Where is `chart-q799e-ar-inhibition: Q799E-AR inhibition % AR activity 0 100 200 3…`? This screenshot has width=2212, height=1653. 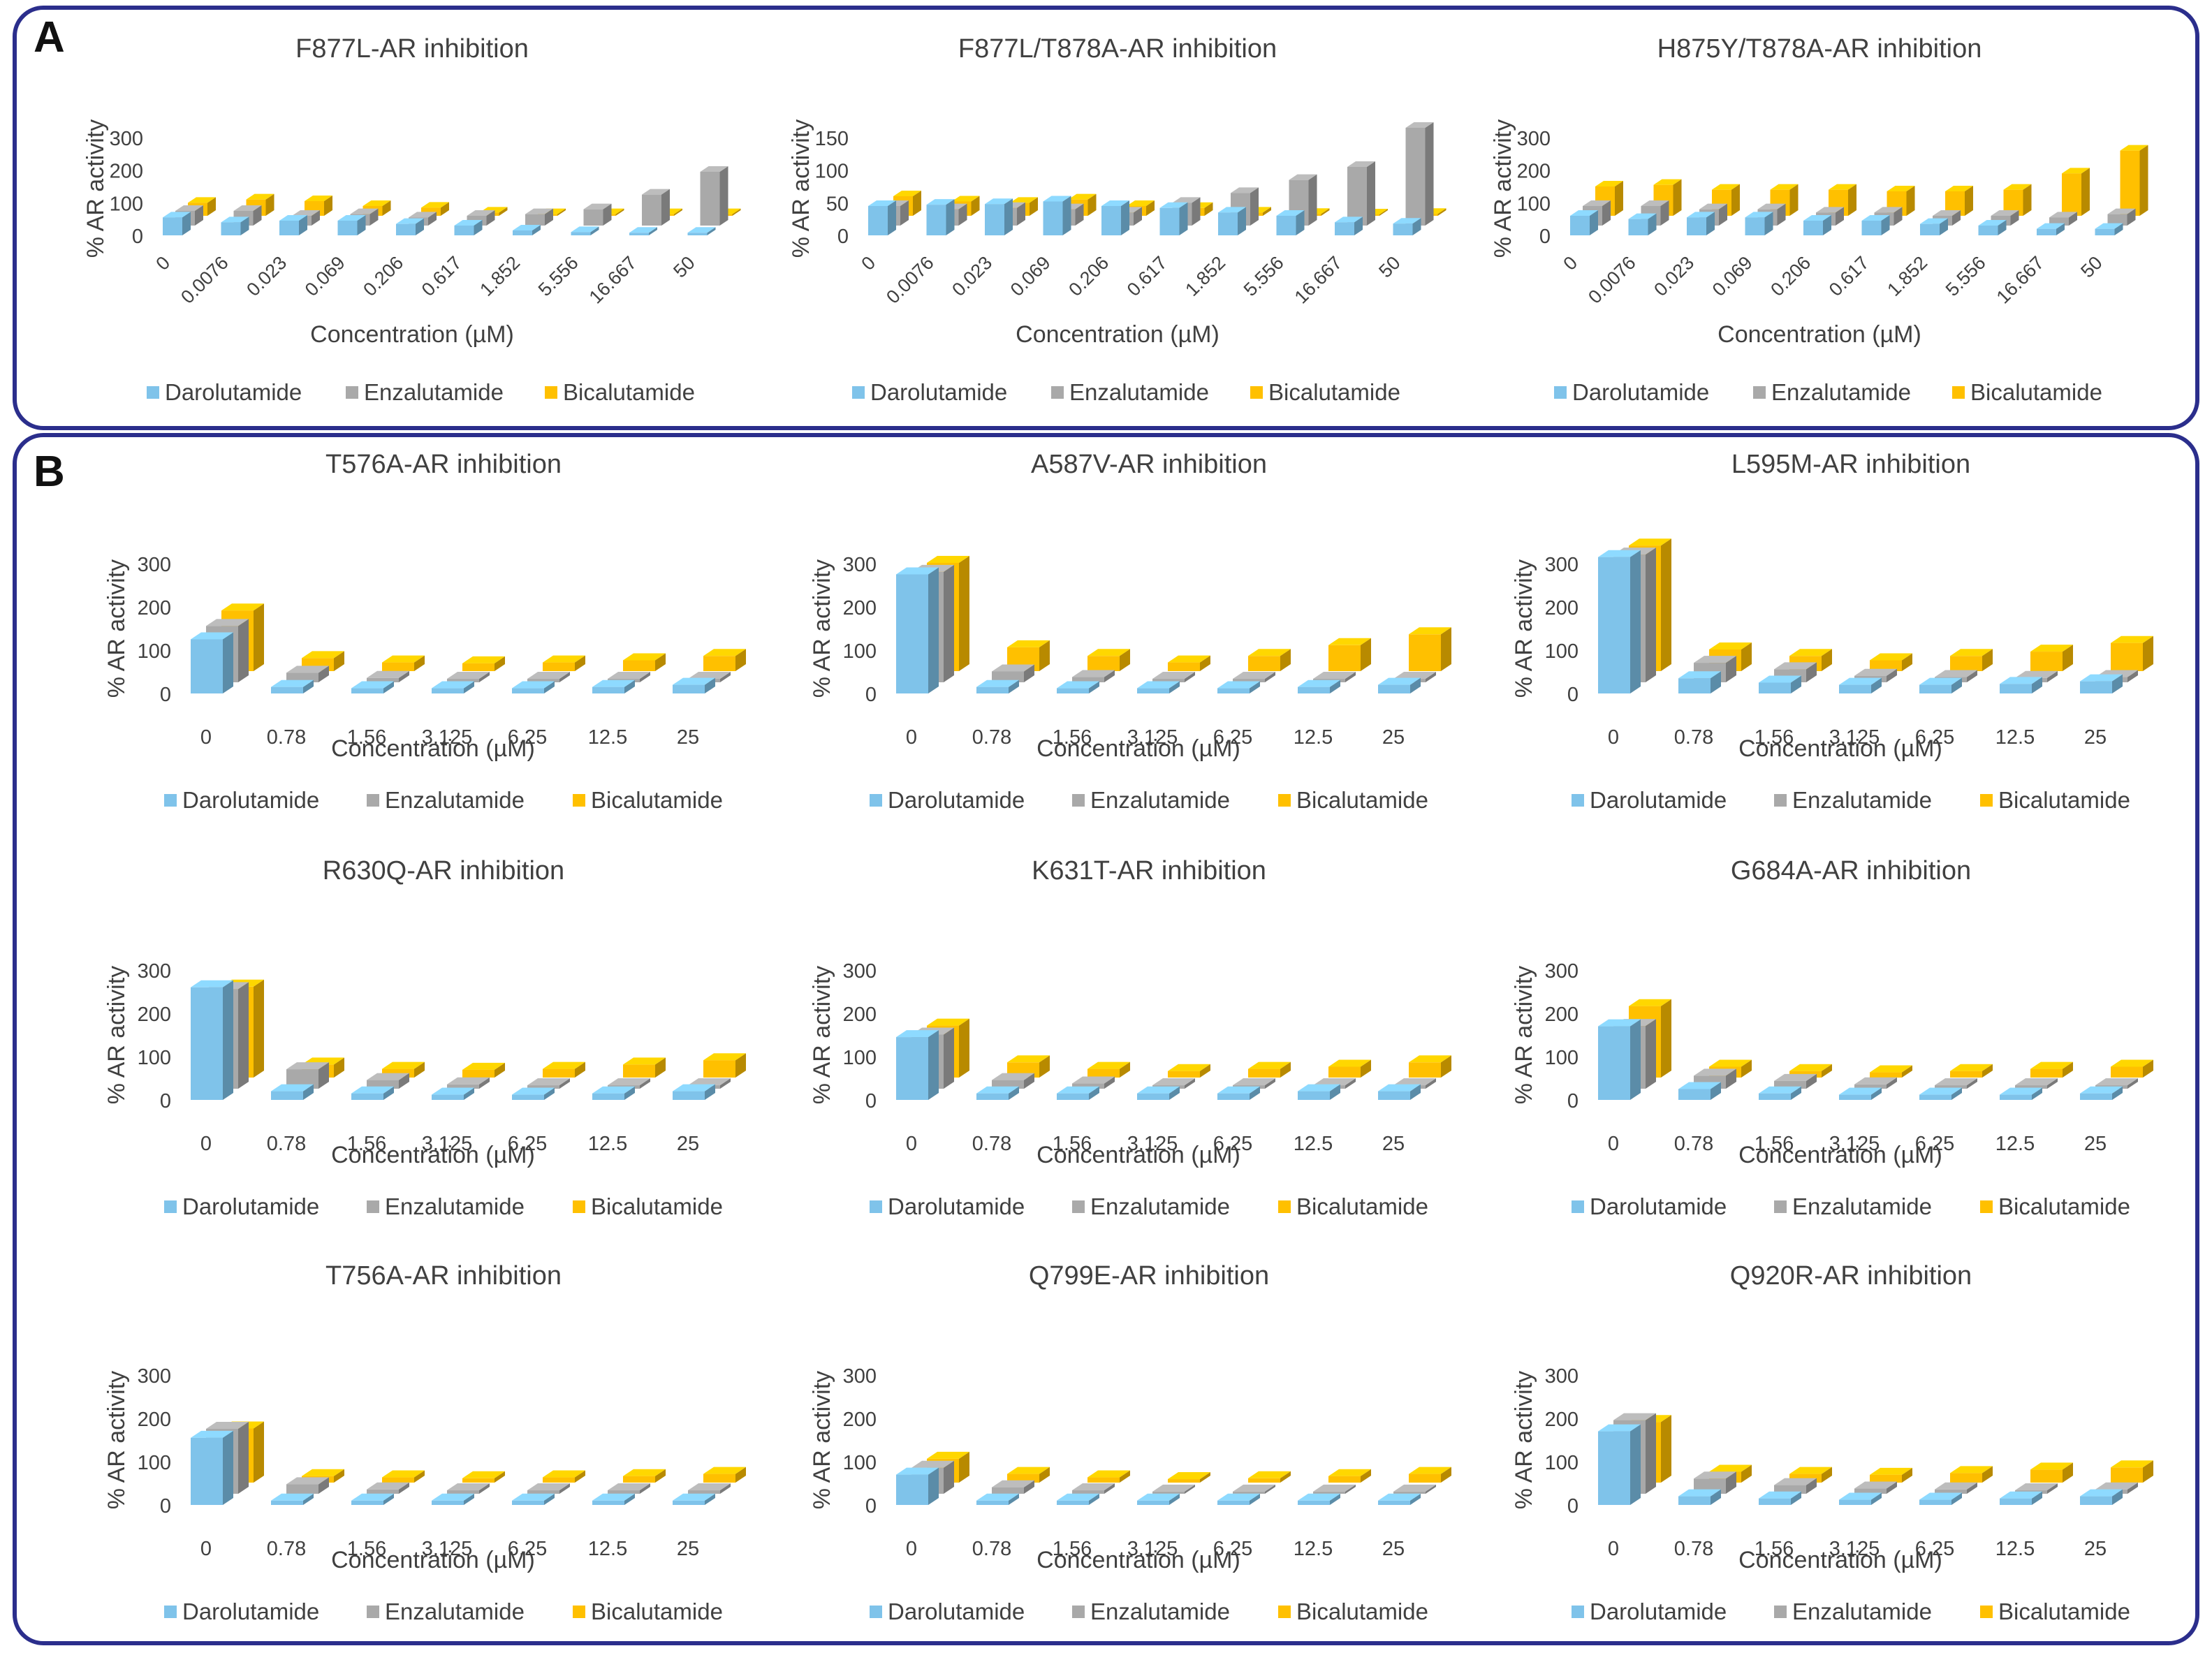 chart-q799e-ar-inhibition: Q799E-AR inhibition % AR activity 0 100 200 3… is located at coordinates (1130, 1443).